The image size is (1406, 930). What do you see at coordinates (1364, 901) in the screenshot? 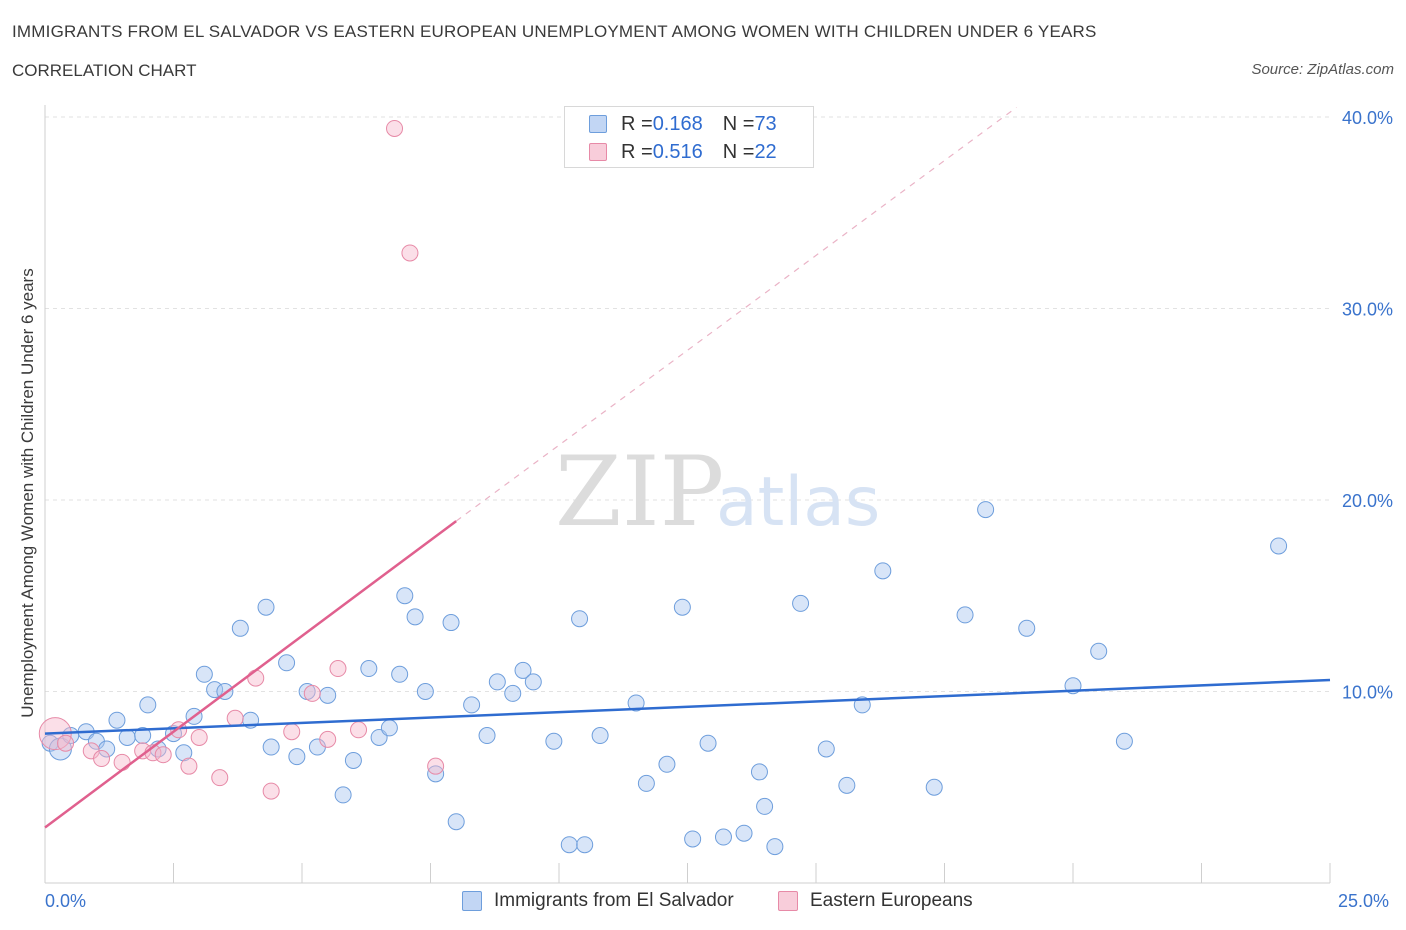
I see `x-tick-max: 25.0%` at bounding box center [1364, 901].